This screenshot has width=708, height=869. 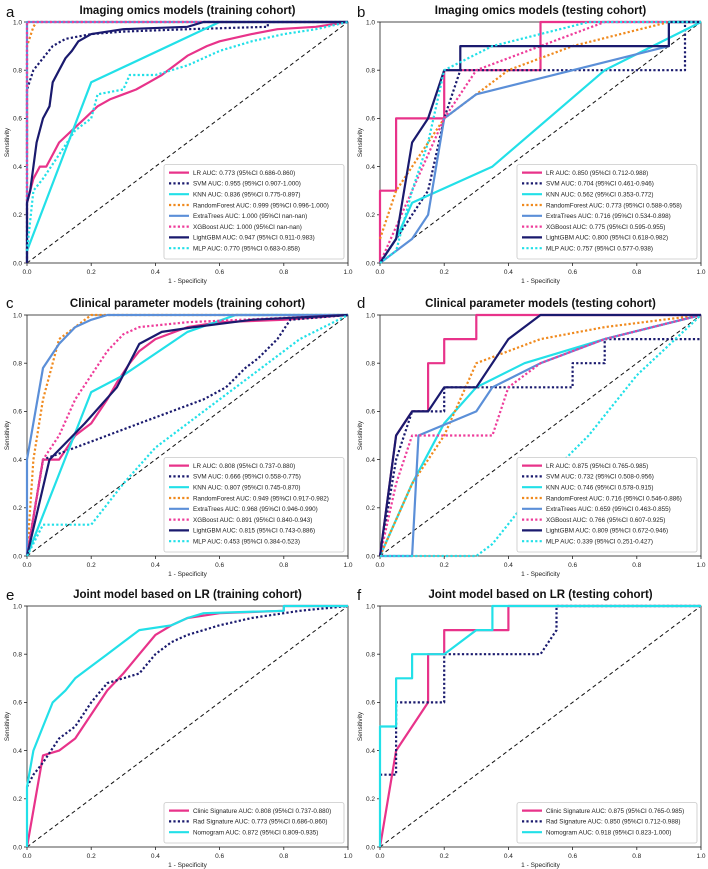 I want to click on legend-entry: LightGBM AUC: 0.815 (95%CI 0.743-0.886), so click(x=254, y=531).